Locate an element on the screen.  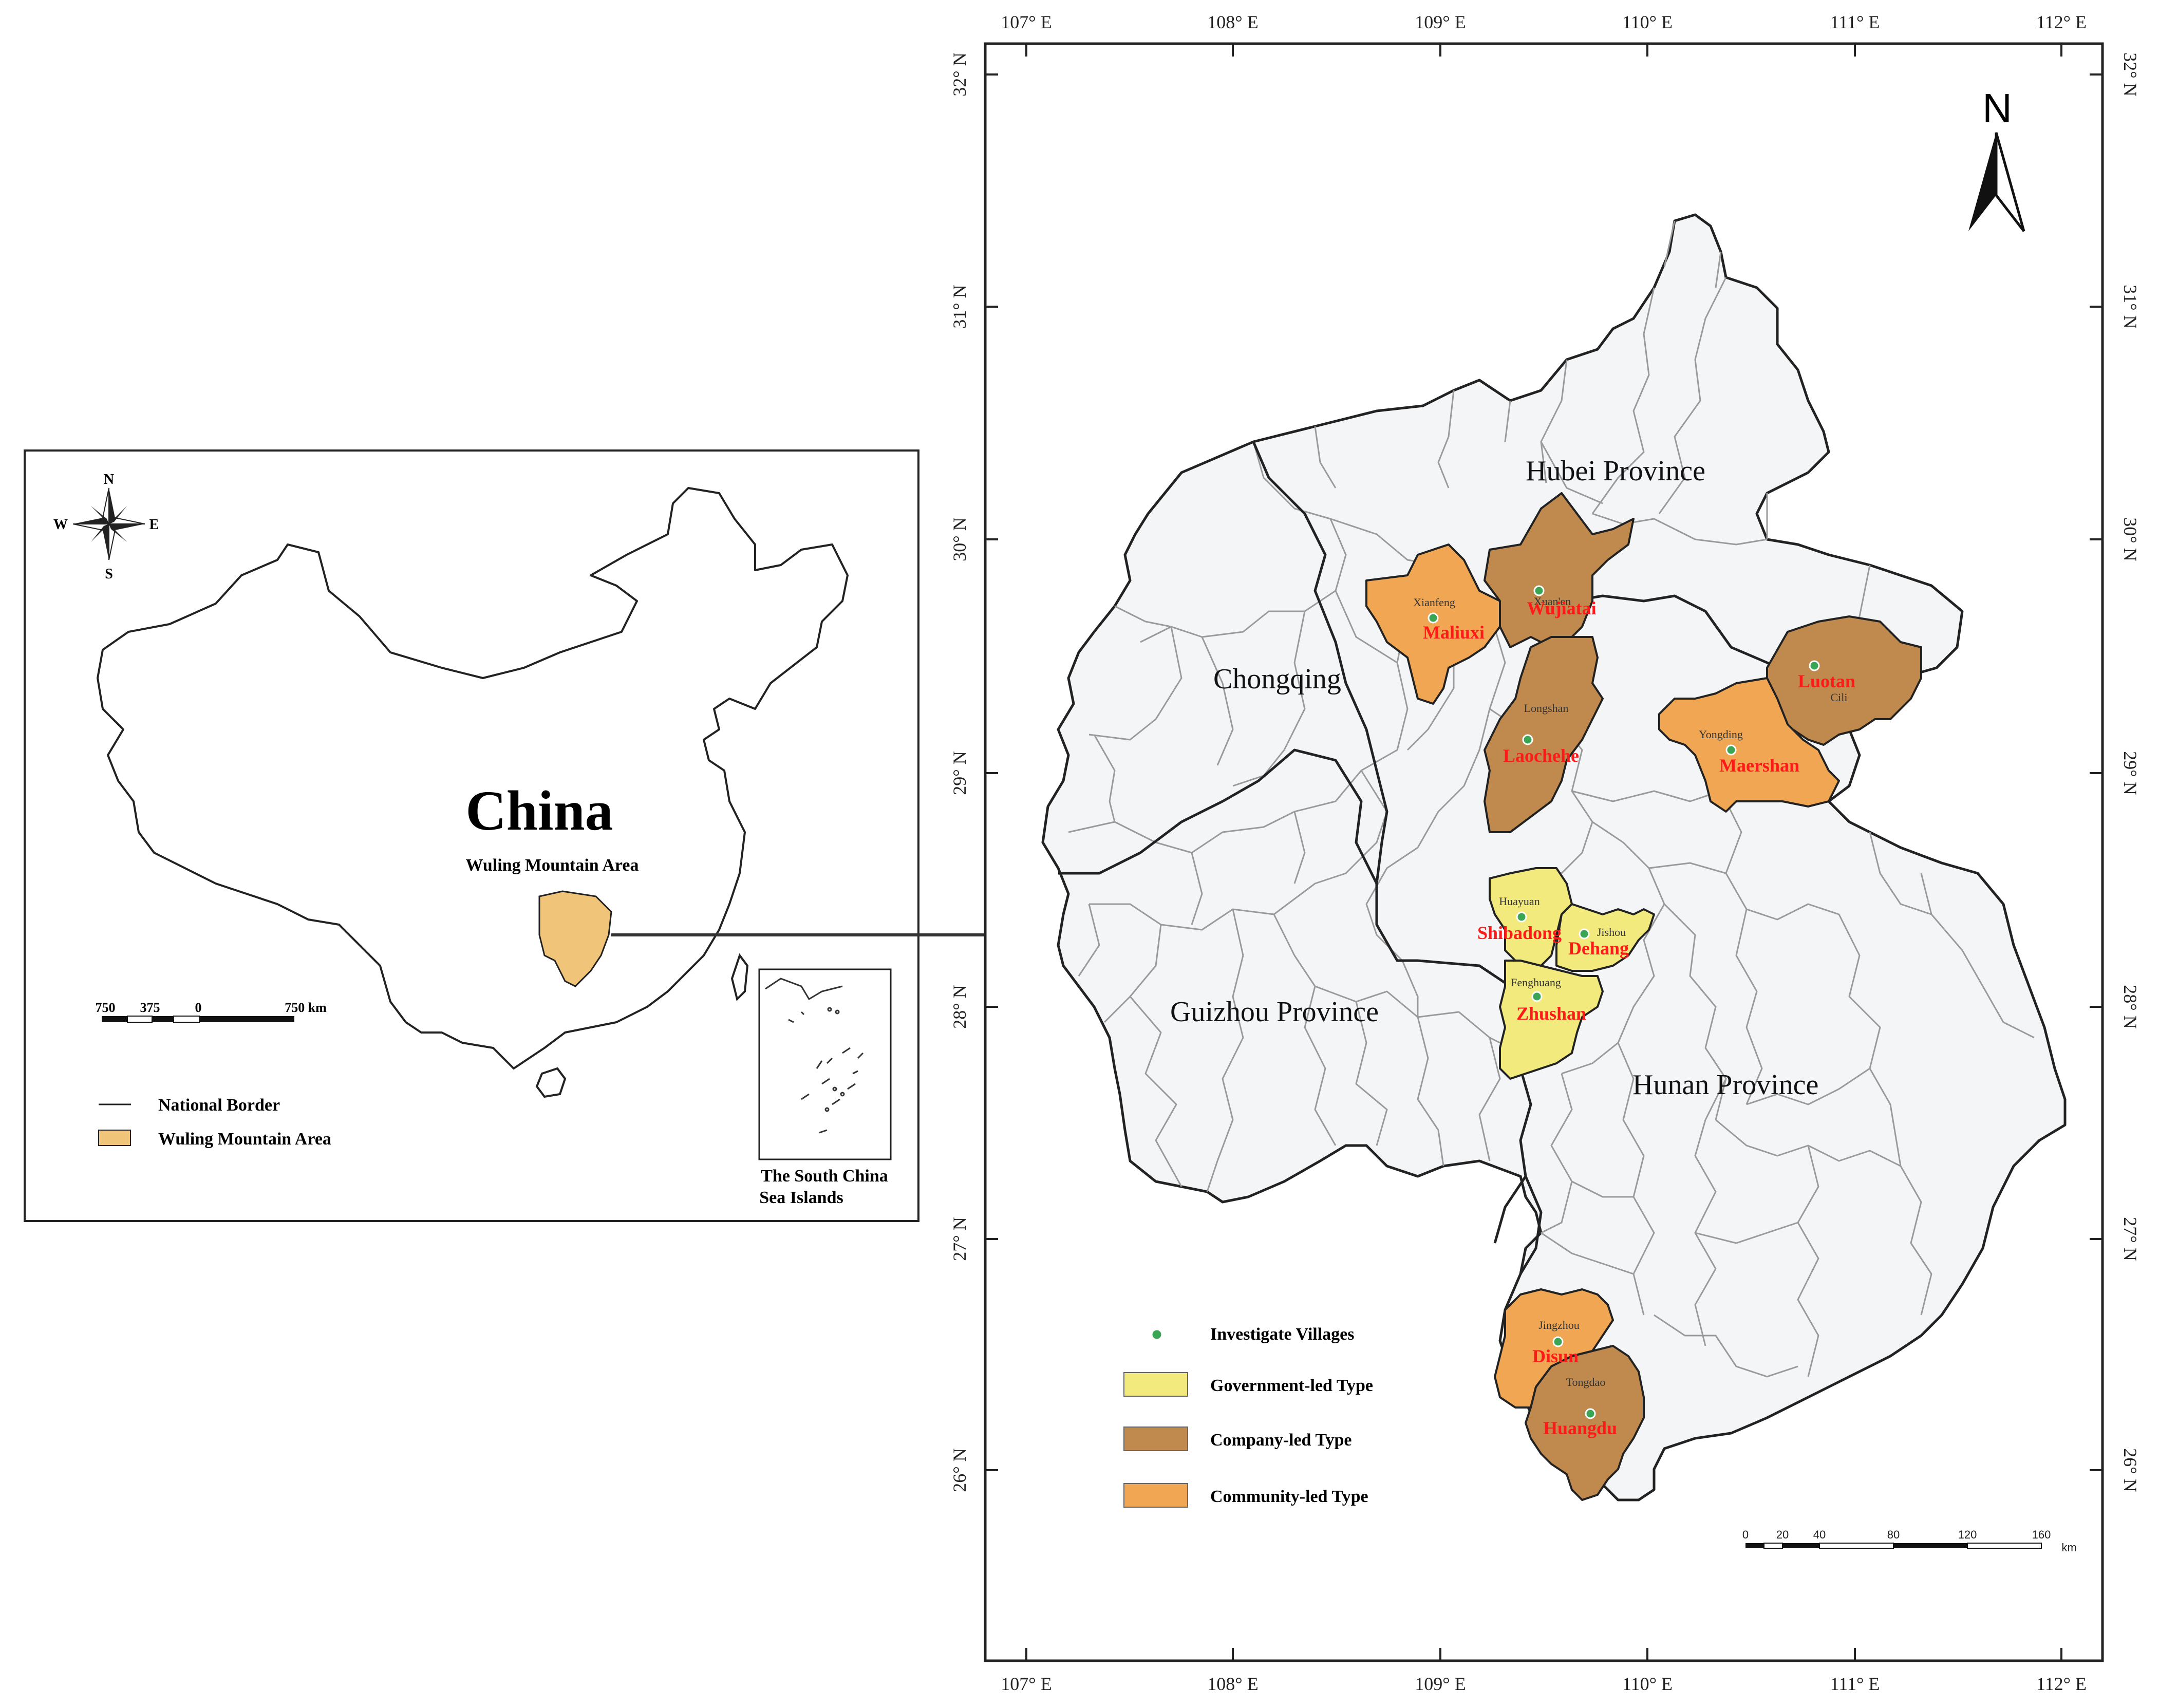
county-xianfeng is located at coordinates (1433, 624).